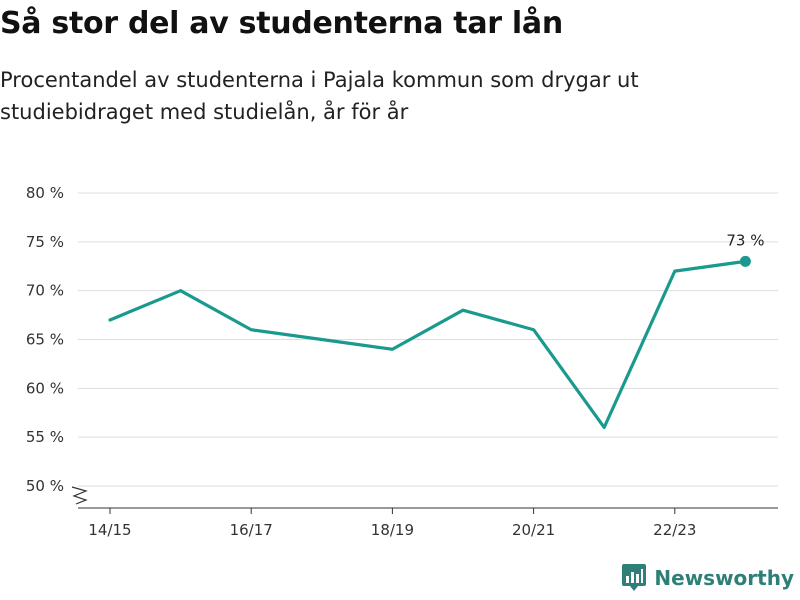 This screenshot has width=800, height=600. I want to click on x-tick-label: 20/21, so click(533, 530).